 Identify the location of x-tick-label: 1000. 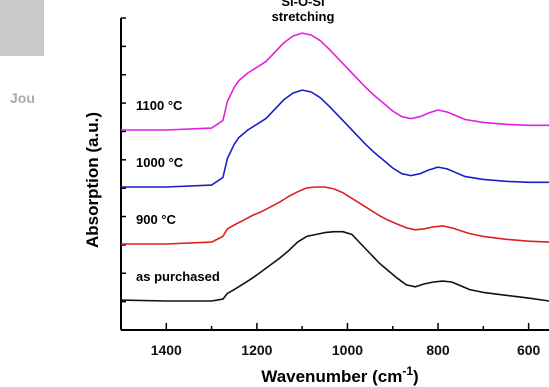
(347, 350).